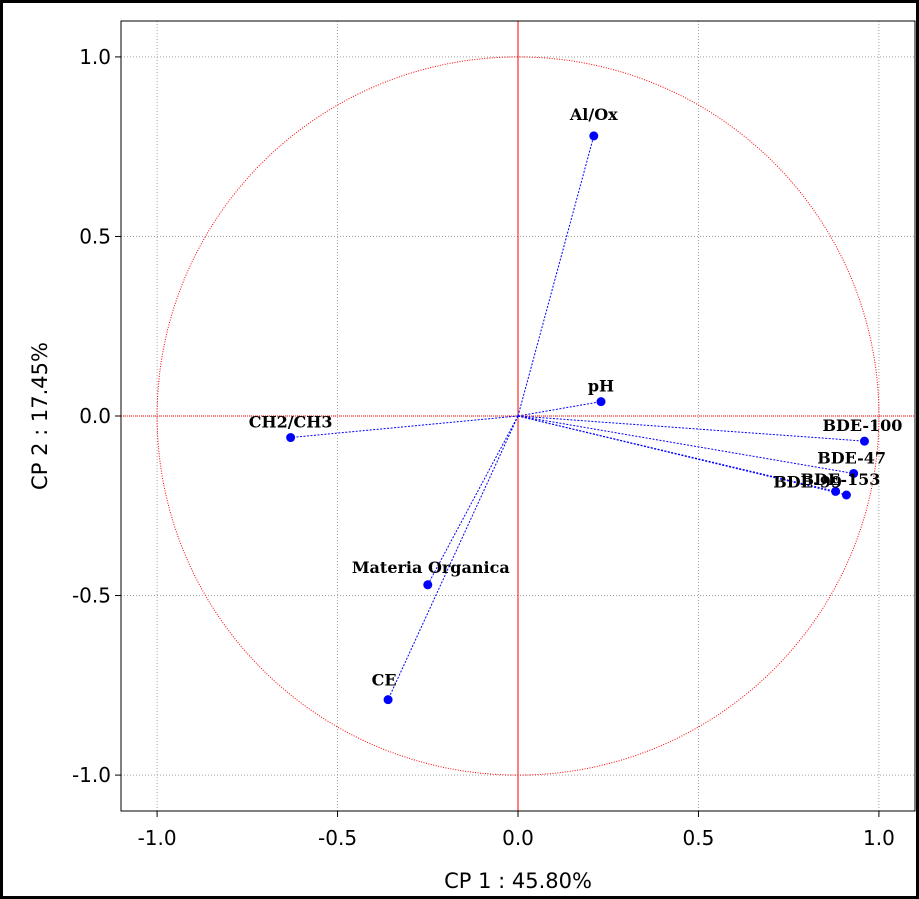 This screenshot has height=899, width=919. What do you see at coordinates (556, 276) in the screenshot?
I see `vector-al-ox` at bounding box center [556, 276].